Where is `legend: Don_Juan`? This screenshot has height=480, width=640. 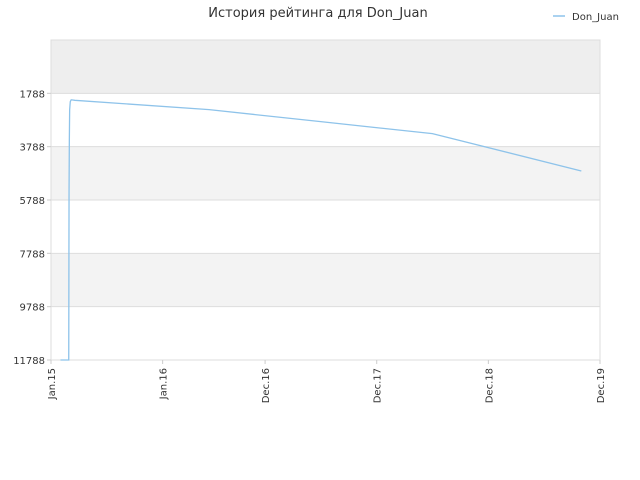 legend: Don_Juan is located at coordinates (586, 17).